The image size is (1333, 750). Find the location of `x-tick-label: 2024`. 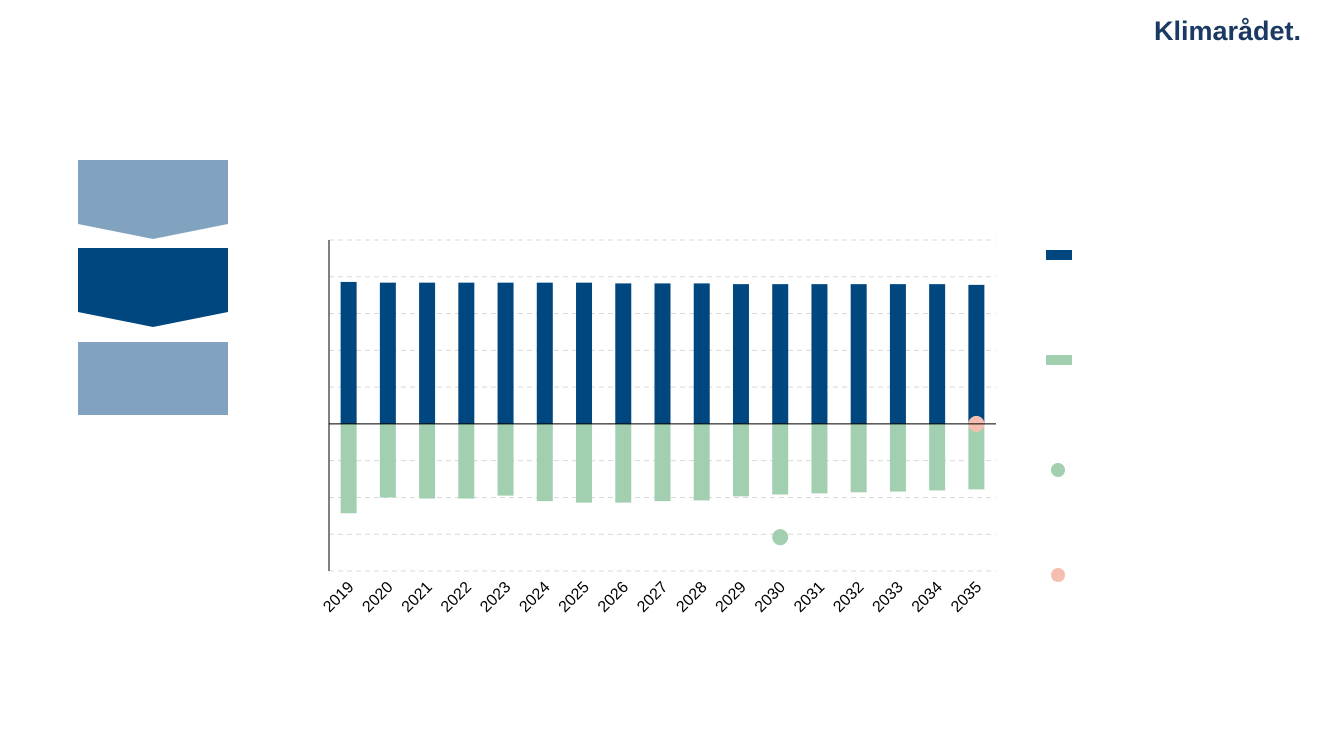

x-tick-label: 2024 is located at coordinates (534, 597).